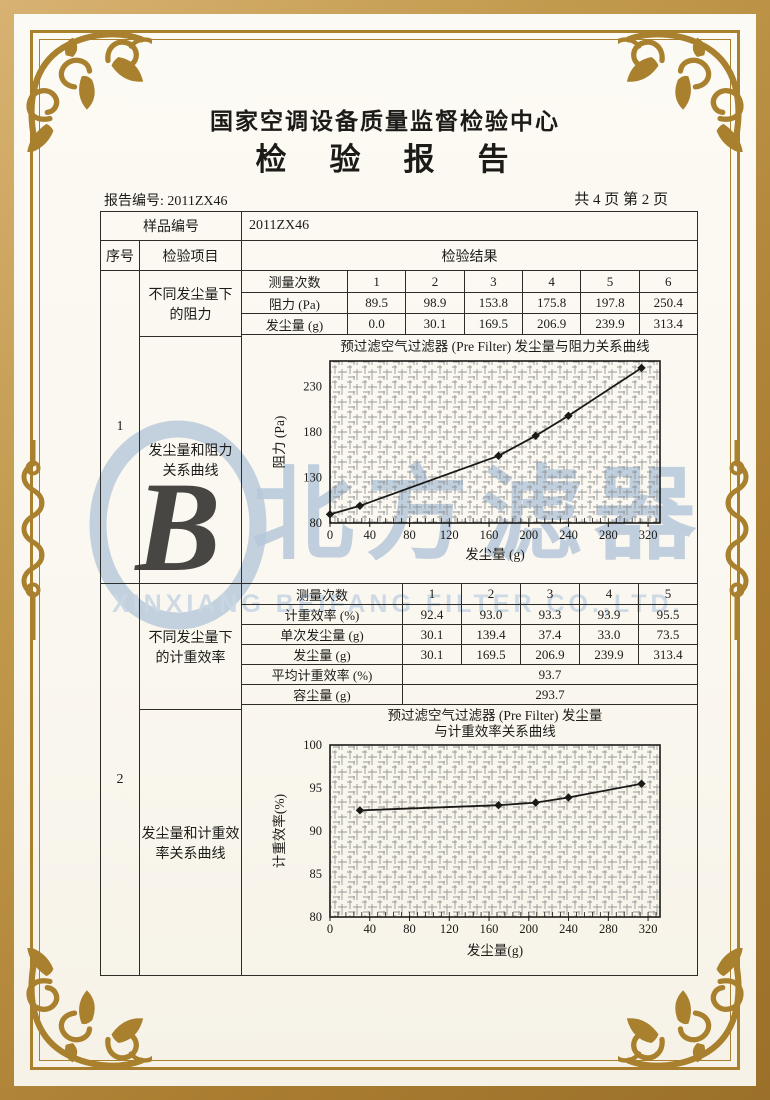 This screenshot has height=1100, width=770. Describe the element at coordinates (190, 304) in the screenshot. I see `item-label: 不同发尘量下 的阻力` at that location.